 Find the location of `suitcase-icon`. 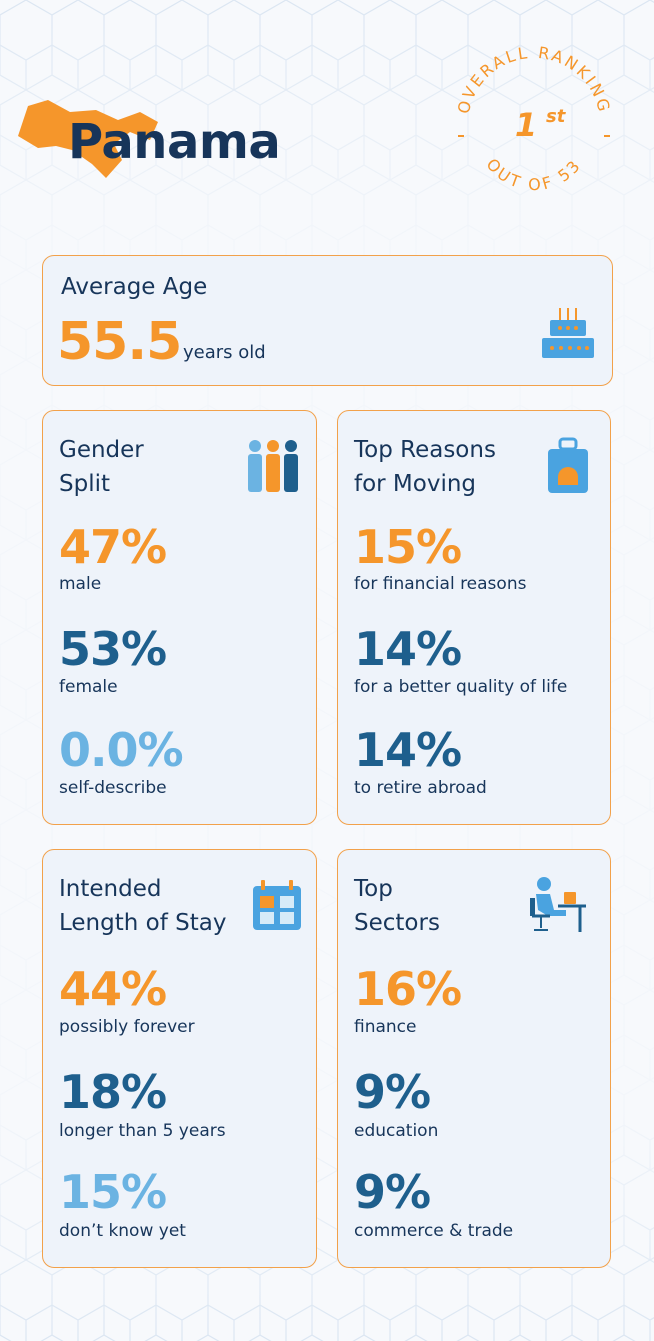

suitcase-icon is located at coordinates (568, 465).